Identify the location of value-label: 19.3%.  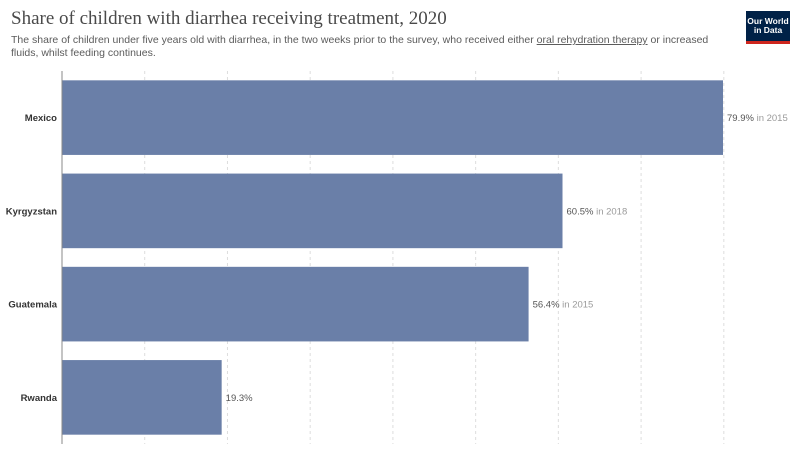
(239, 398).